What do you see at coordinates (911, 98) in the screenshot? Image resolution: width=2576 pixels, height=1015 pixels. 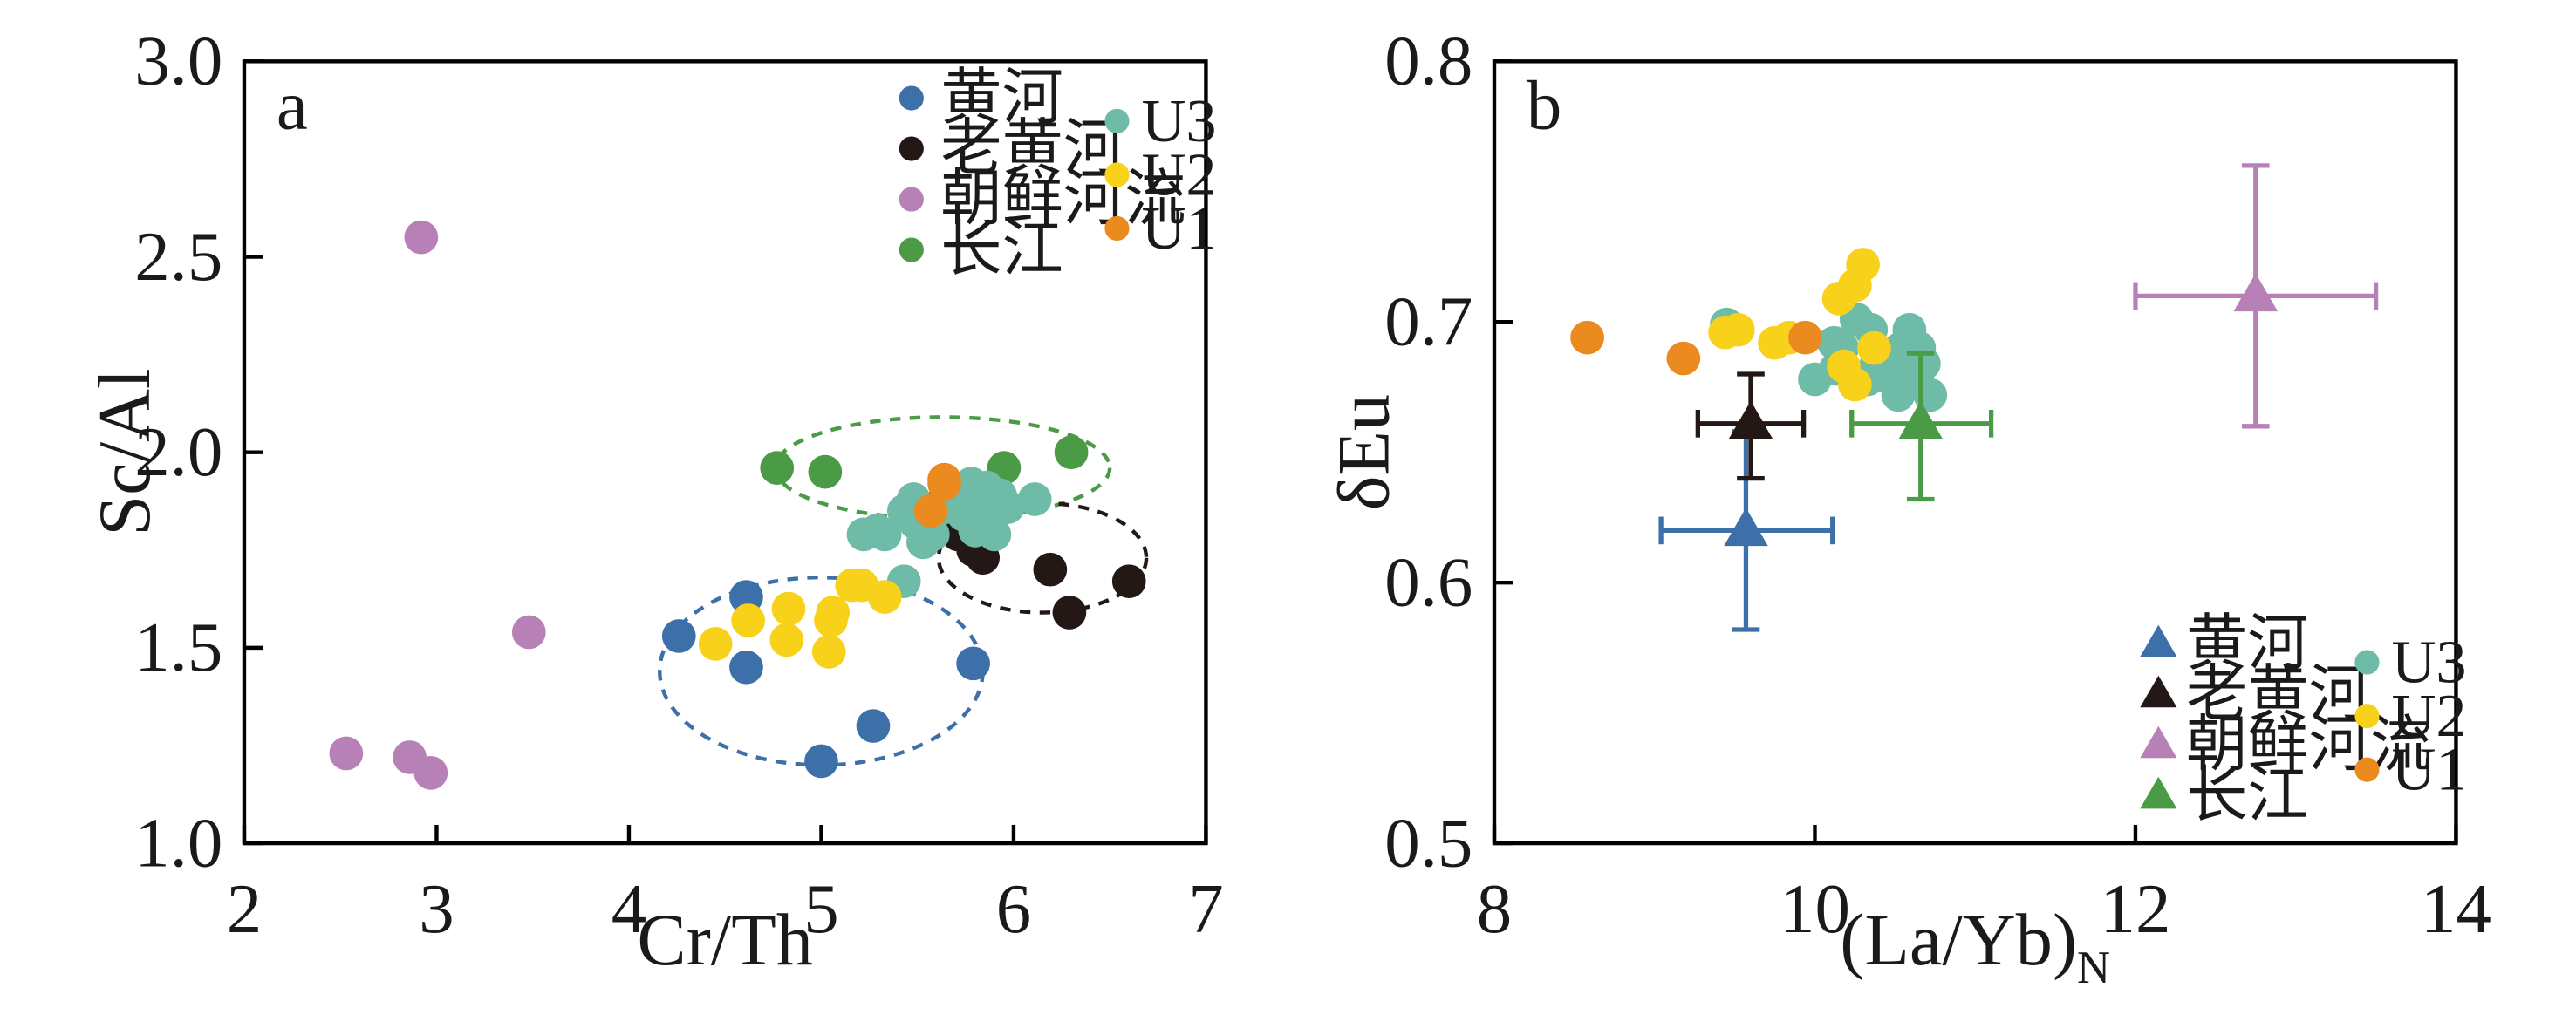 I see `panel-a-legend-marker-huanghe` at bounding box center [911, 98].